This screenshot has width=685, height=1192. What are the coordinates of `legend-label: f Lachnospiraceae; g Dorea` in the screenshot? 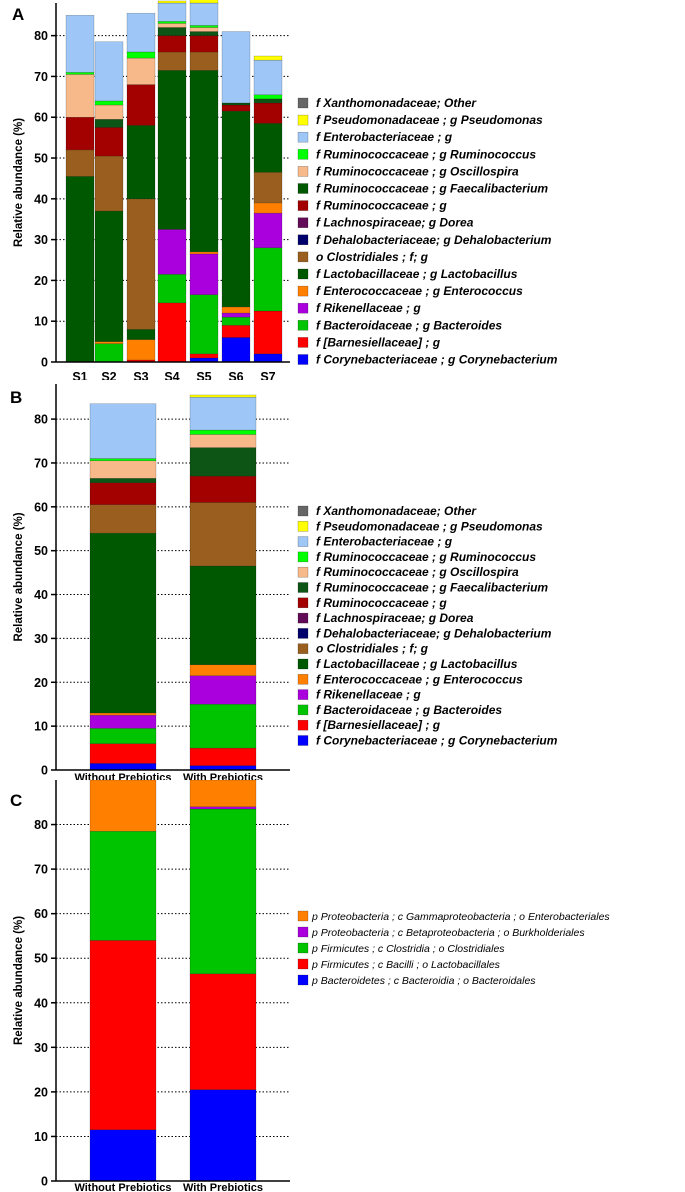 It's located at (395, 223).